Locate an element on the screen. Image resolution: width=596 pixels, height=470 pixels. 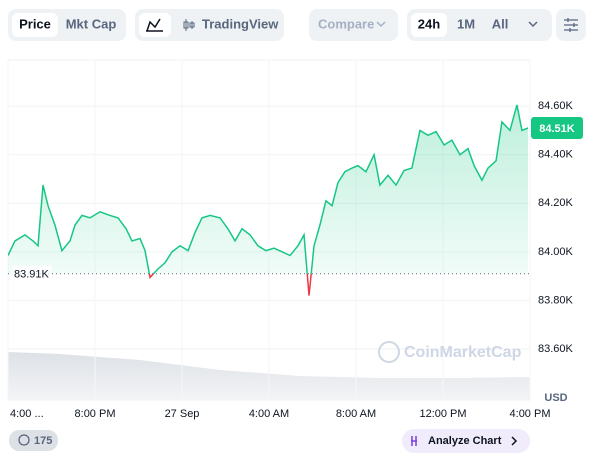
analyze-label: Analyze Chart is located at coordinates (465, 441).